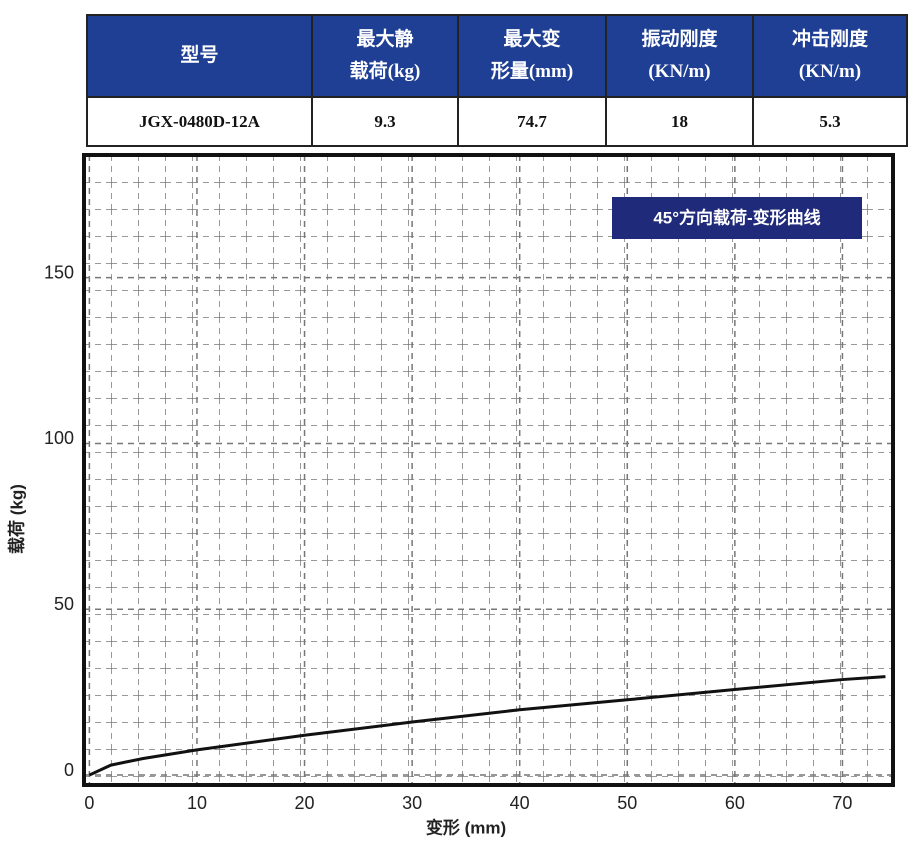 This screenshot has width=919, height=847. Describe the element at coordinates (830, 121) in the screenshot. I see `cell: 5.3` at that location.